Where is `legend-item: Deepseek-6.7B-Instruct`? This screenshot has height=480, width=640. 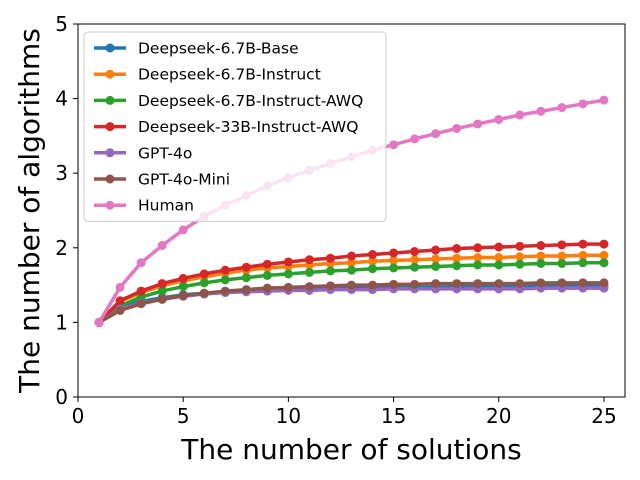 legend-item: Deepseek-6.7B-Instruct is located at coordinates (207, 75).